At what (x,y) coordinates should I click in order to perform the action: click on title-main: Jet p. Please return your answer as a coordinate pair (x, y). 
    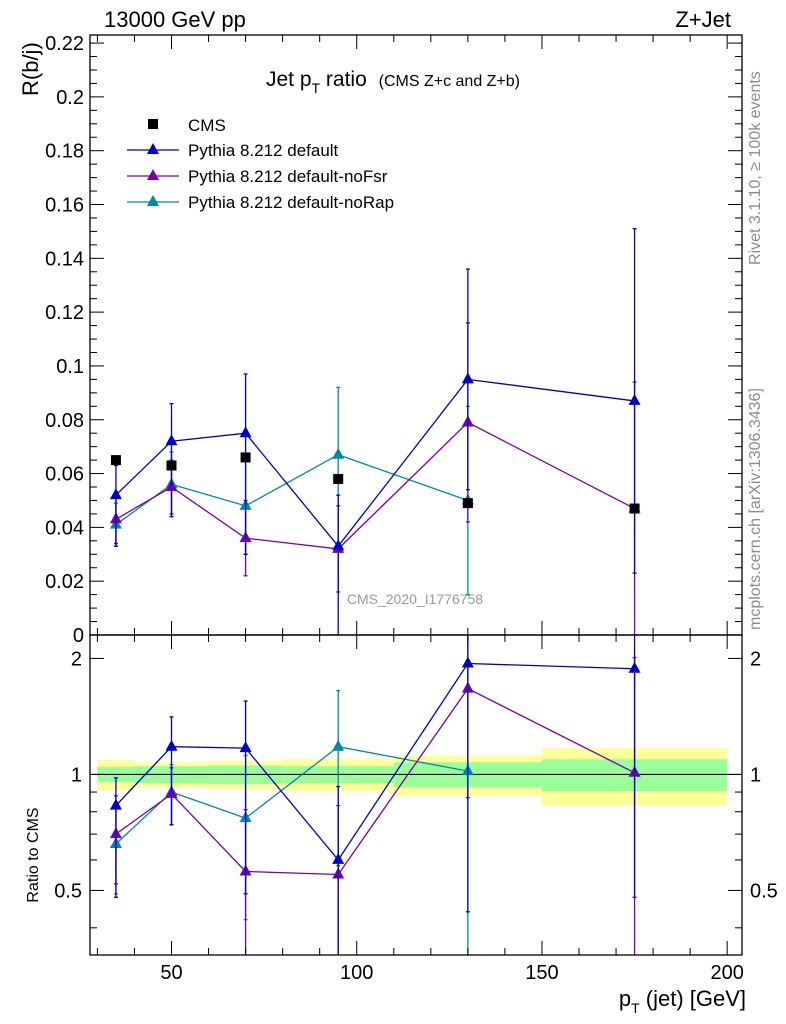
    Looking at the image, I should click on (289, 79).